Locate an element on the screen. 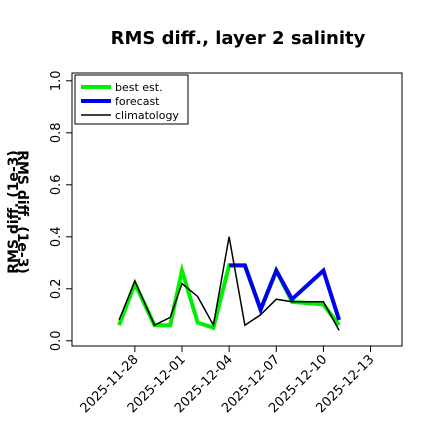  chart-title: RMS diff., layer 2 salinity is located at coordinates (238, 38).